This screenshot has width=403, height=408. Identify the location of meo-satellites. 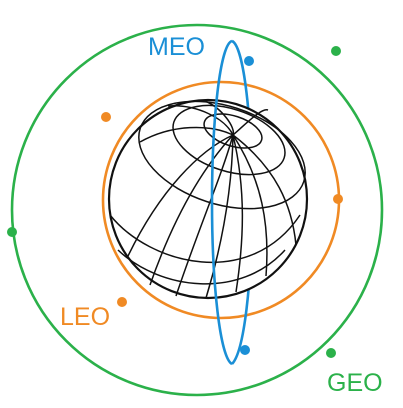
(247, 205).